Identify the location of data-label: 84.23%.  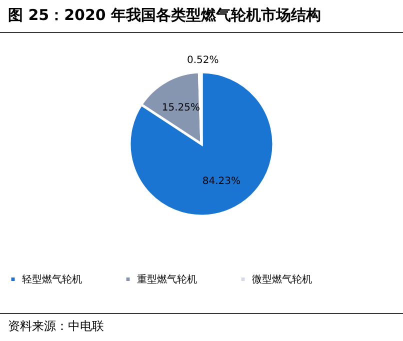
(221, 181).